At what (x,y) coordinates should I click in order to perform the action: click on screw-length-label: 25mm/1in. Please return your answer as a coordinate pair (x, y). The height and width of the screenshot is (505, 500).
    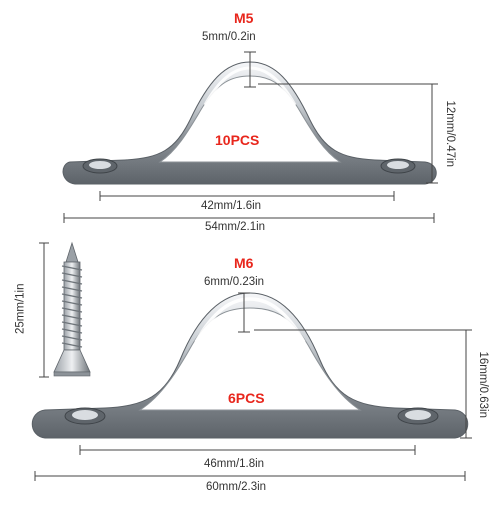
    Looking at the image, I should click on (20, 309).